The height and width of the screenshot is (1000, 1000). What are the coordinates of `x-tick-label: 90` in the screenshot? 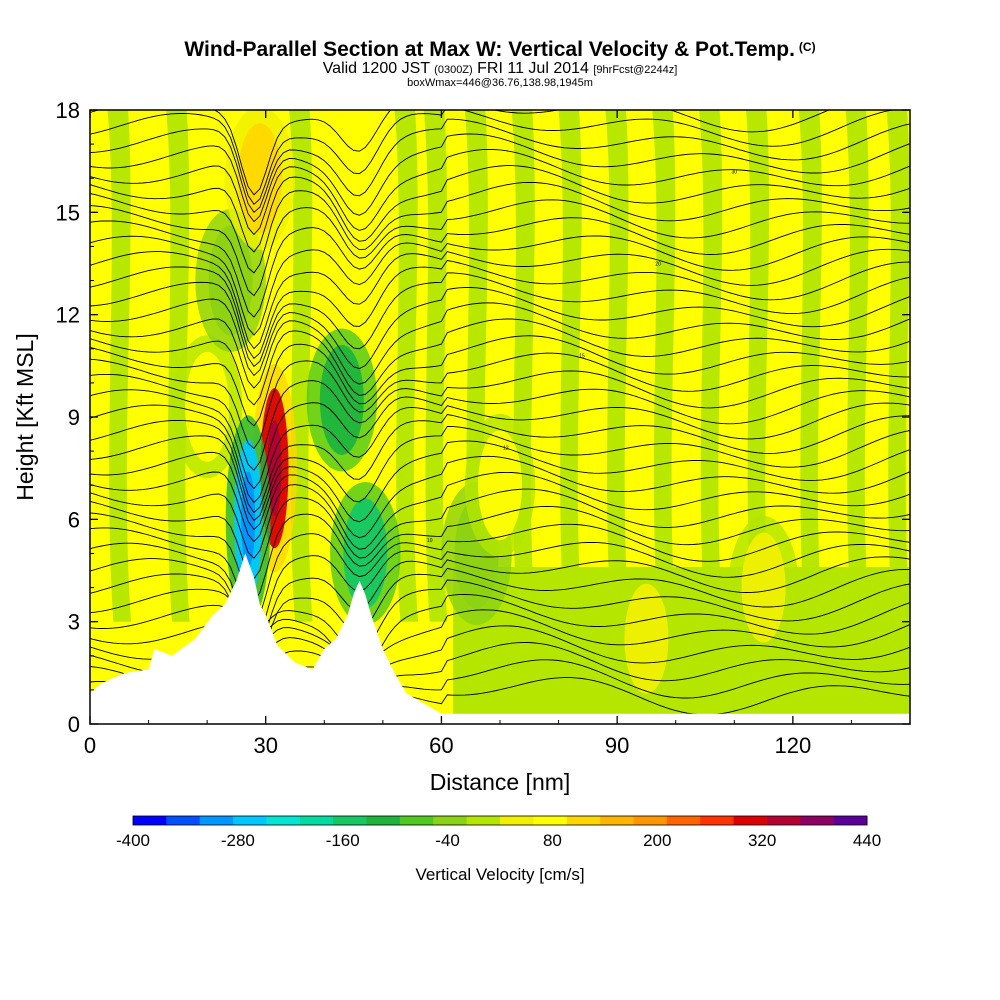 It's located at (617, 745).